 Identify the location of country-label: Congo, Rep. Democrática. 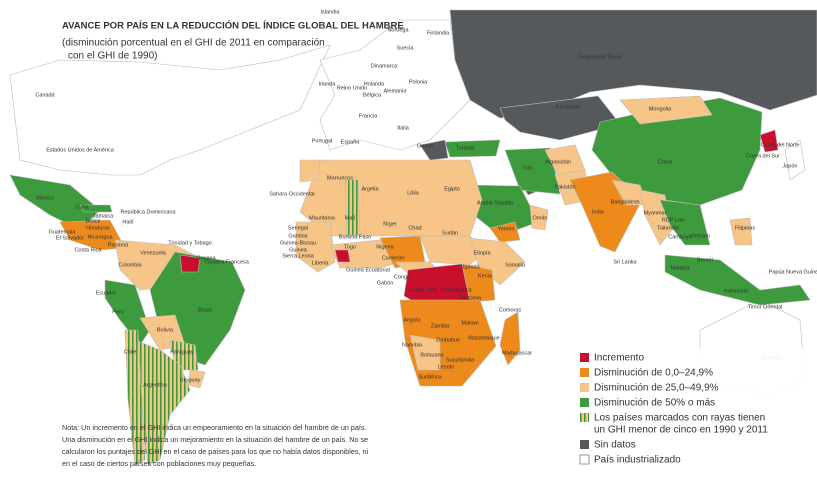
(440, 290).